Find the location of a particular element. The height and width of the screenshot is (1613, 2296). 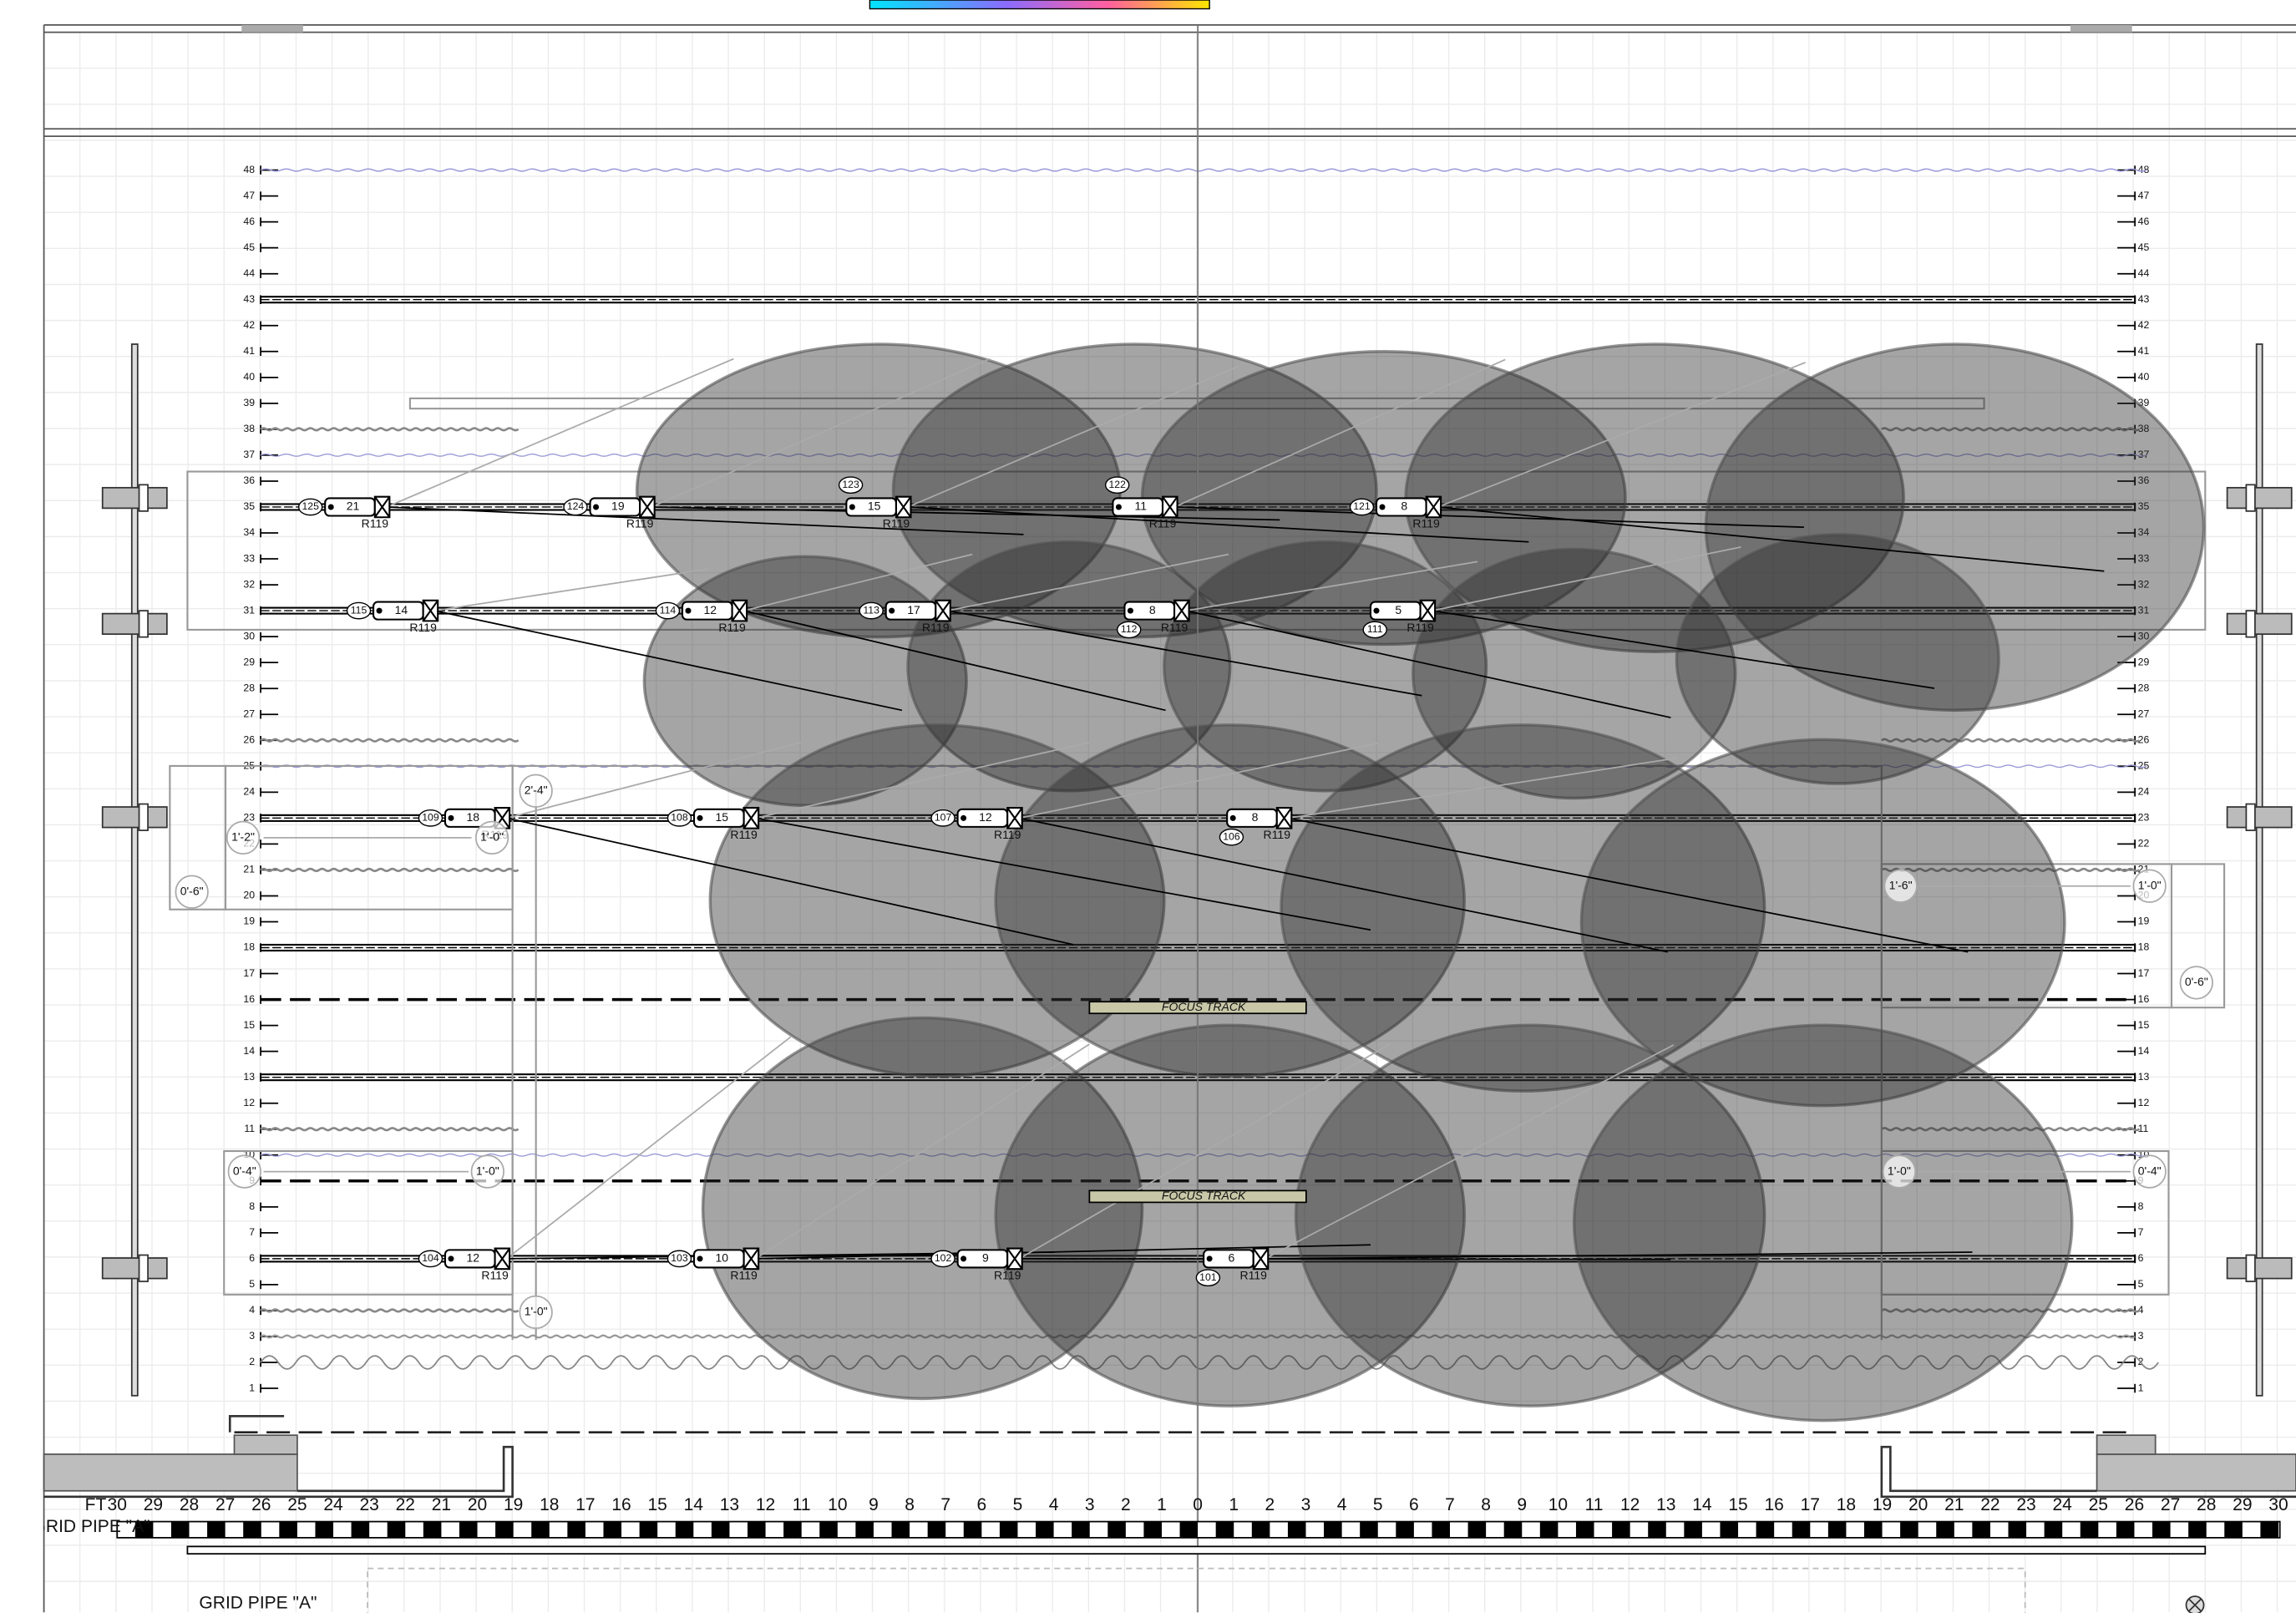

unit-number: 115 is located at coordinates (359, 610).